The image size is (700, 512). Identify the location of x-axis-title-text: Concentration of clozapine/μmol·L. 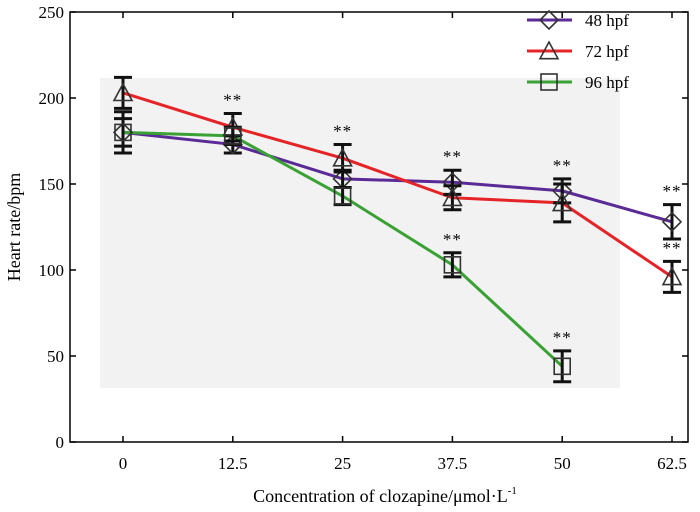
(380, 496).